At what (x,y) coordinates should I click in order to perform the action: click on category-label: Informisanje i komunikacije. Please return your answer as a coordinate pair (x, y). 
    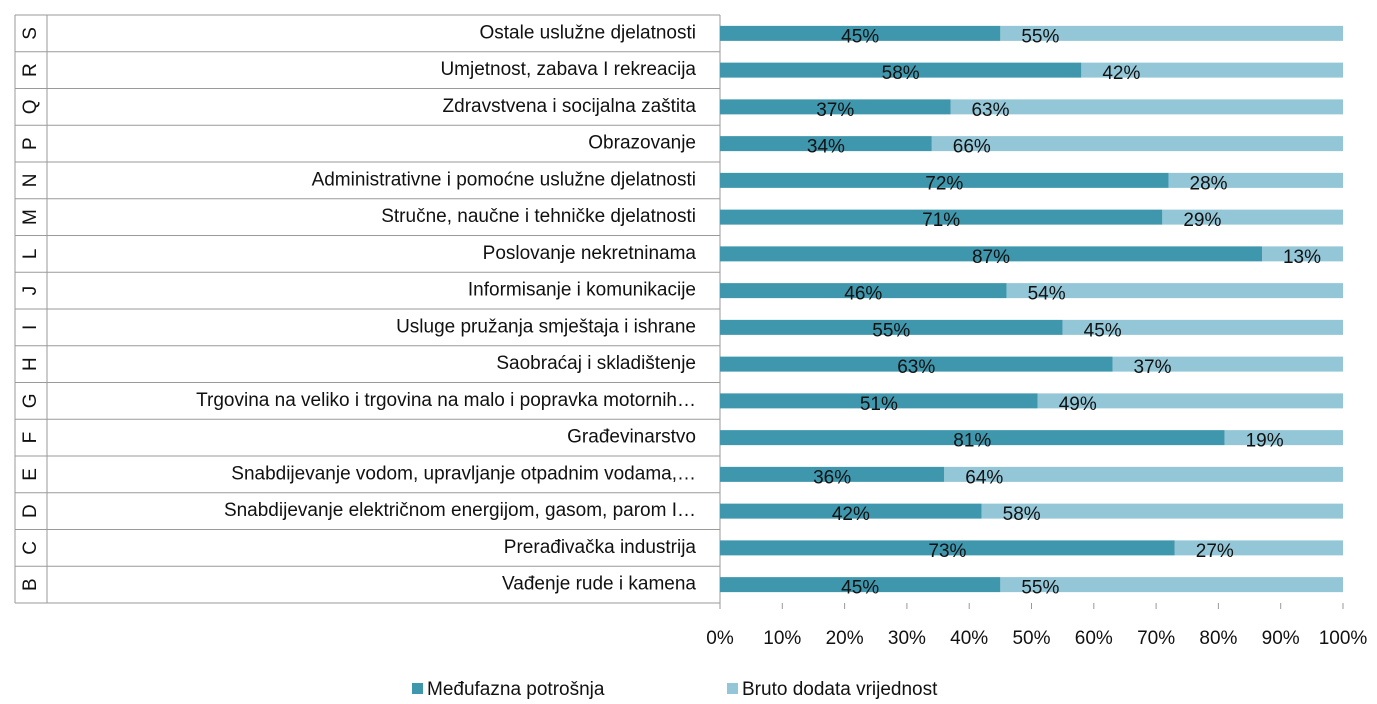
    Looking at the image, I should click on (582, 290).